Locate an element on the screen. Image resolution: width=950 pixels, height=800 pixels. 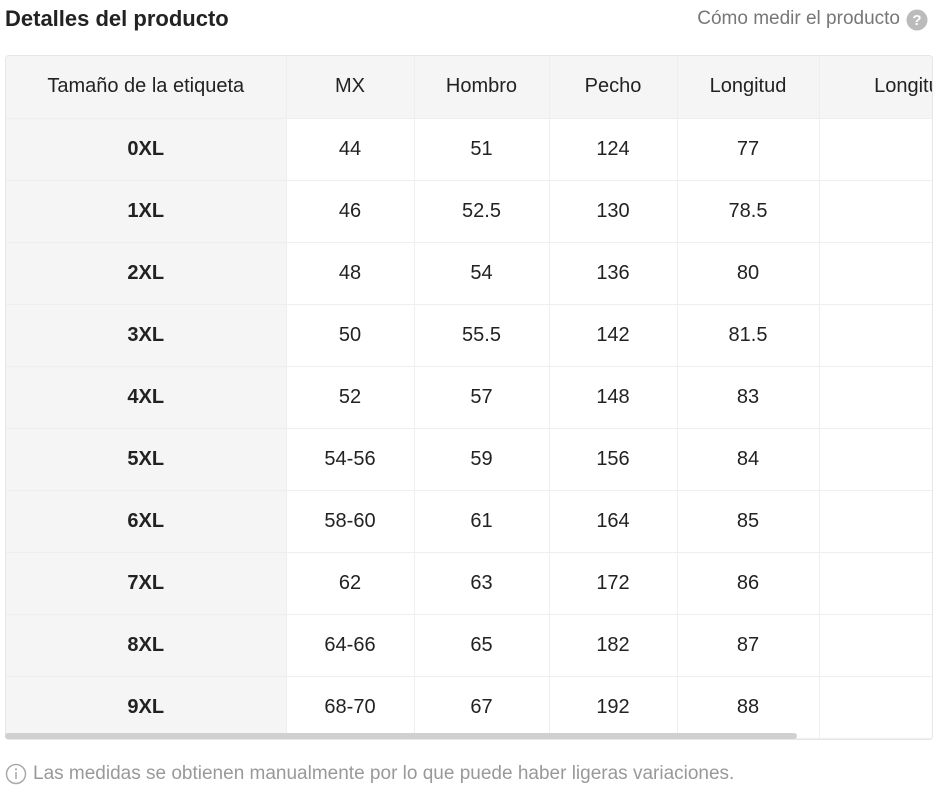
table-cell: 59 is located at coordinates (482, 459).